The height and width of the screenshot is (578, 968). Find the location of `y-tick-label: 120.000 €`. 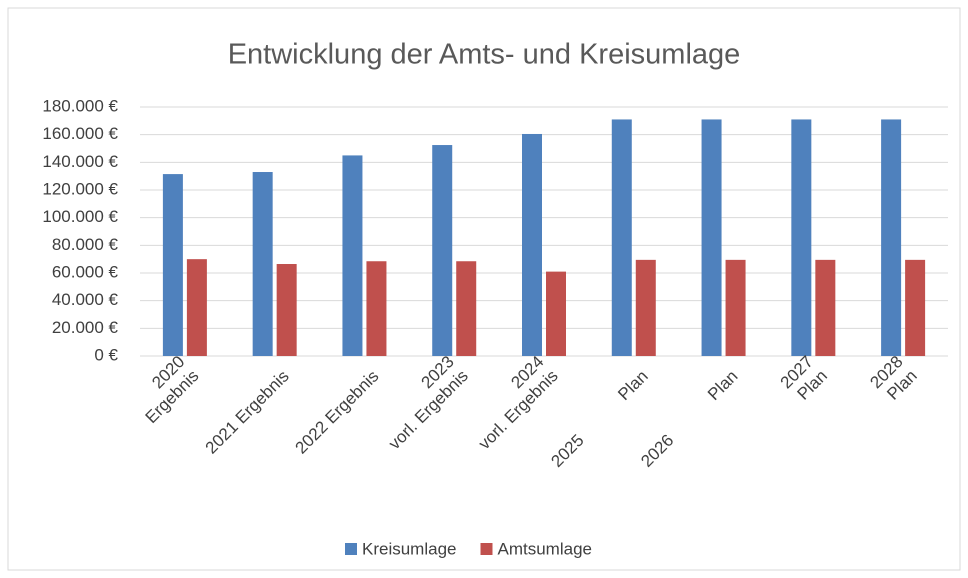

y-tick-label: 120.000 € is located at coordinates (80, 188).